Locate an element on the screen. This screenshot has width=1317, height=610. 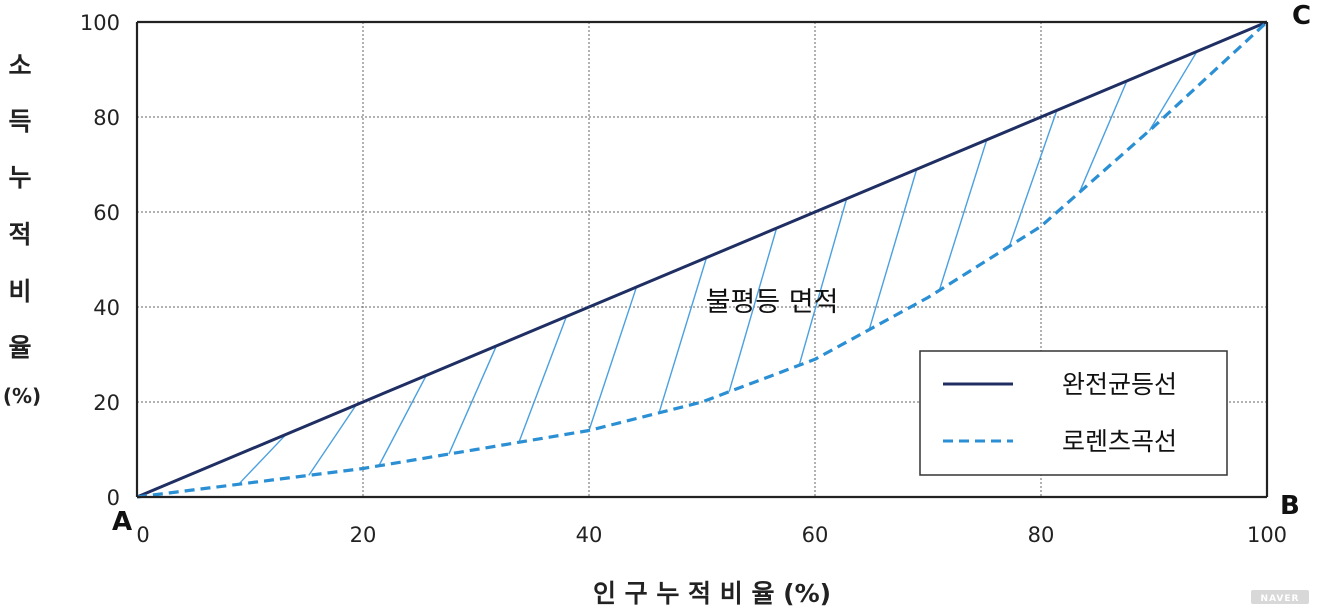
corner-label-a: A is located at coordinates (122, 522).